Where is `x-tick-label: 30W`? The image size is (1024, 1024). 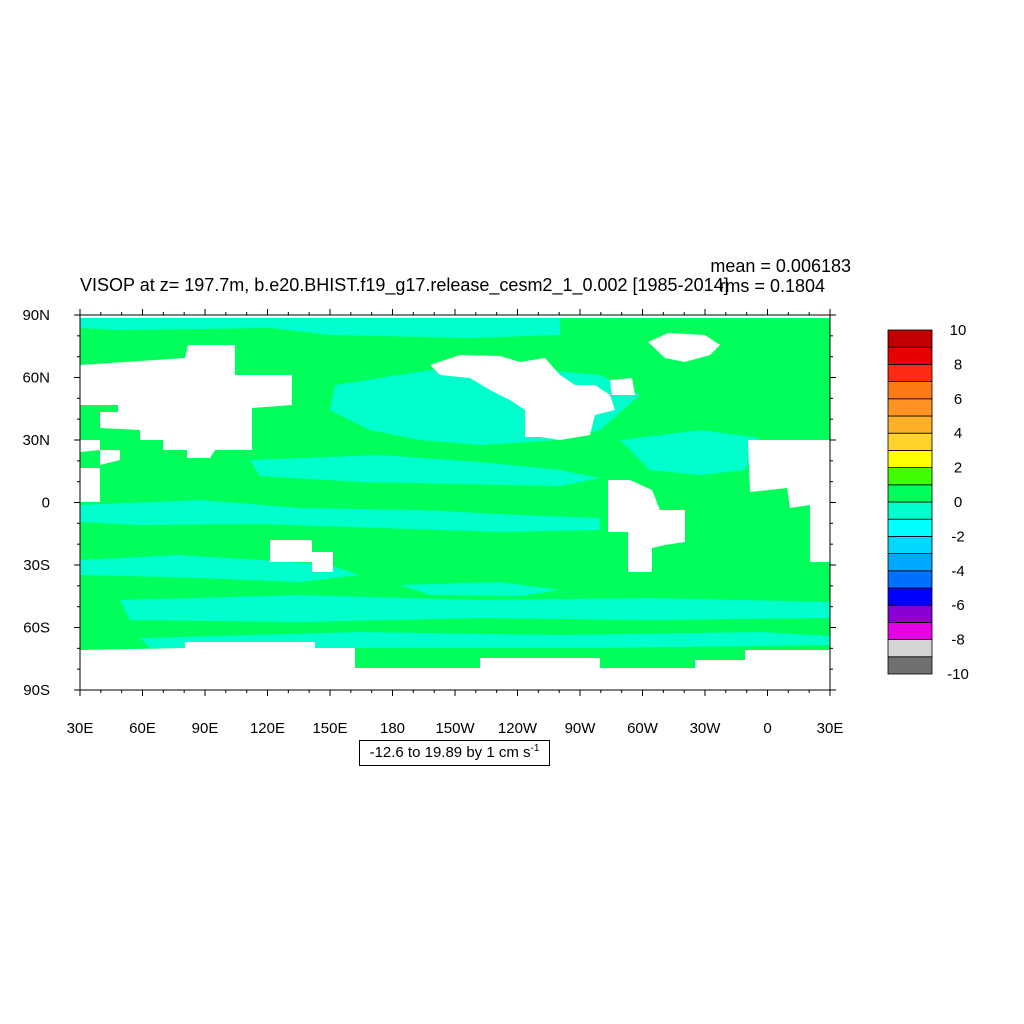
x-tick-label: 30W is located at coordinates (706, 728).